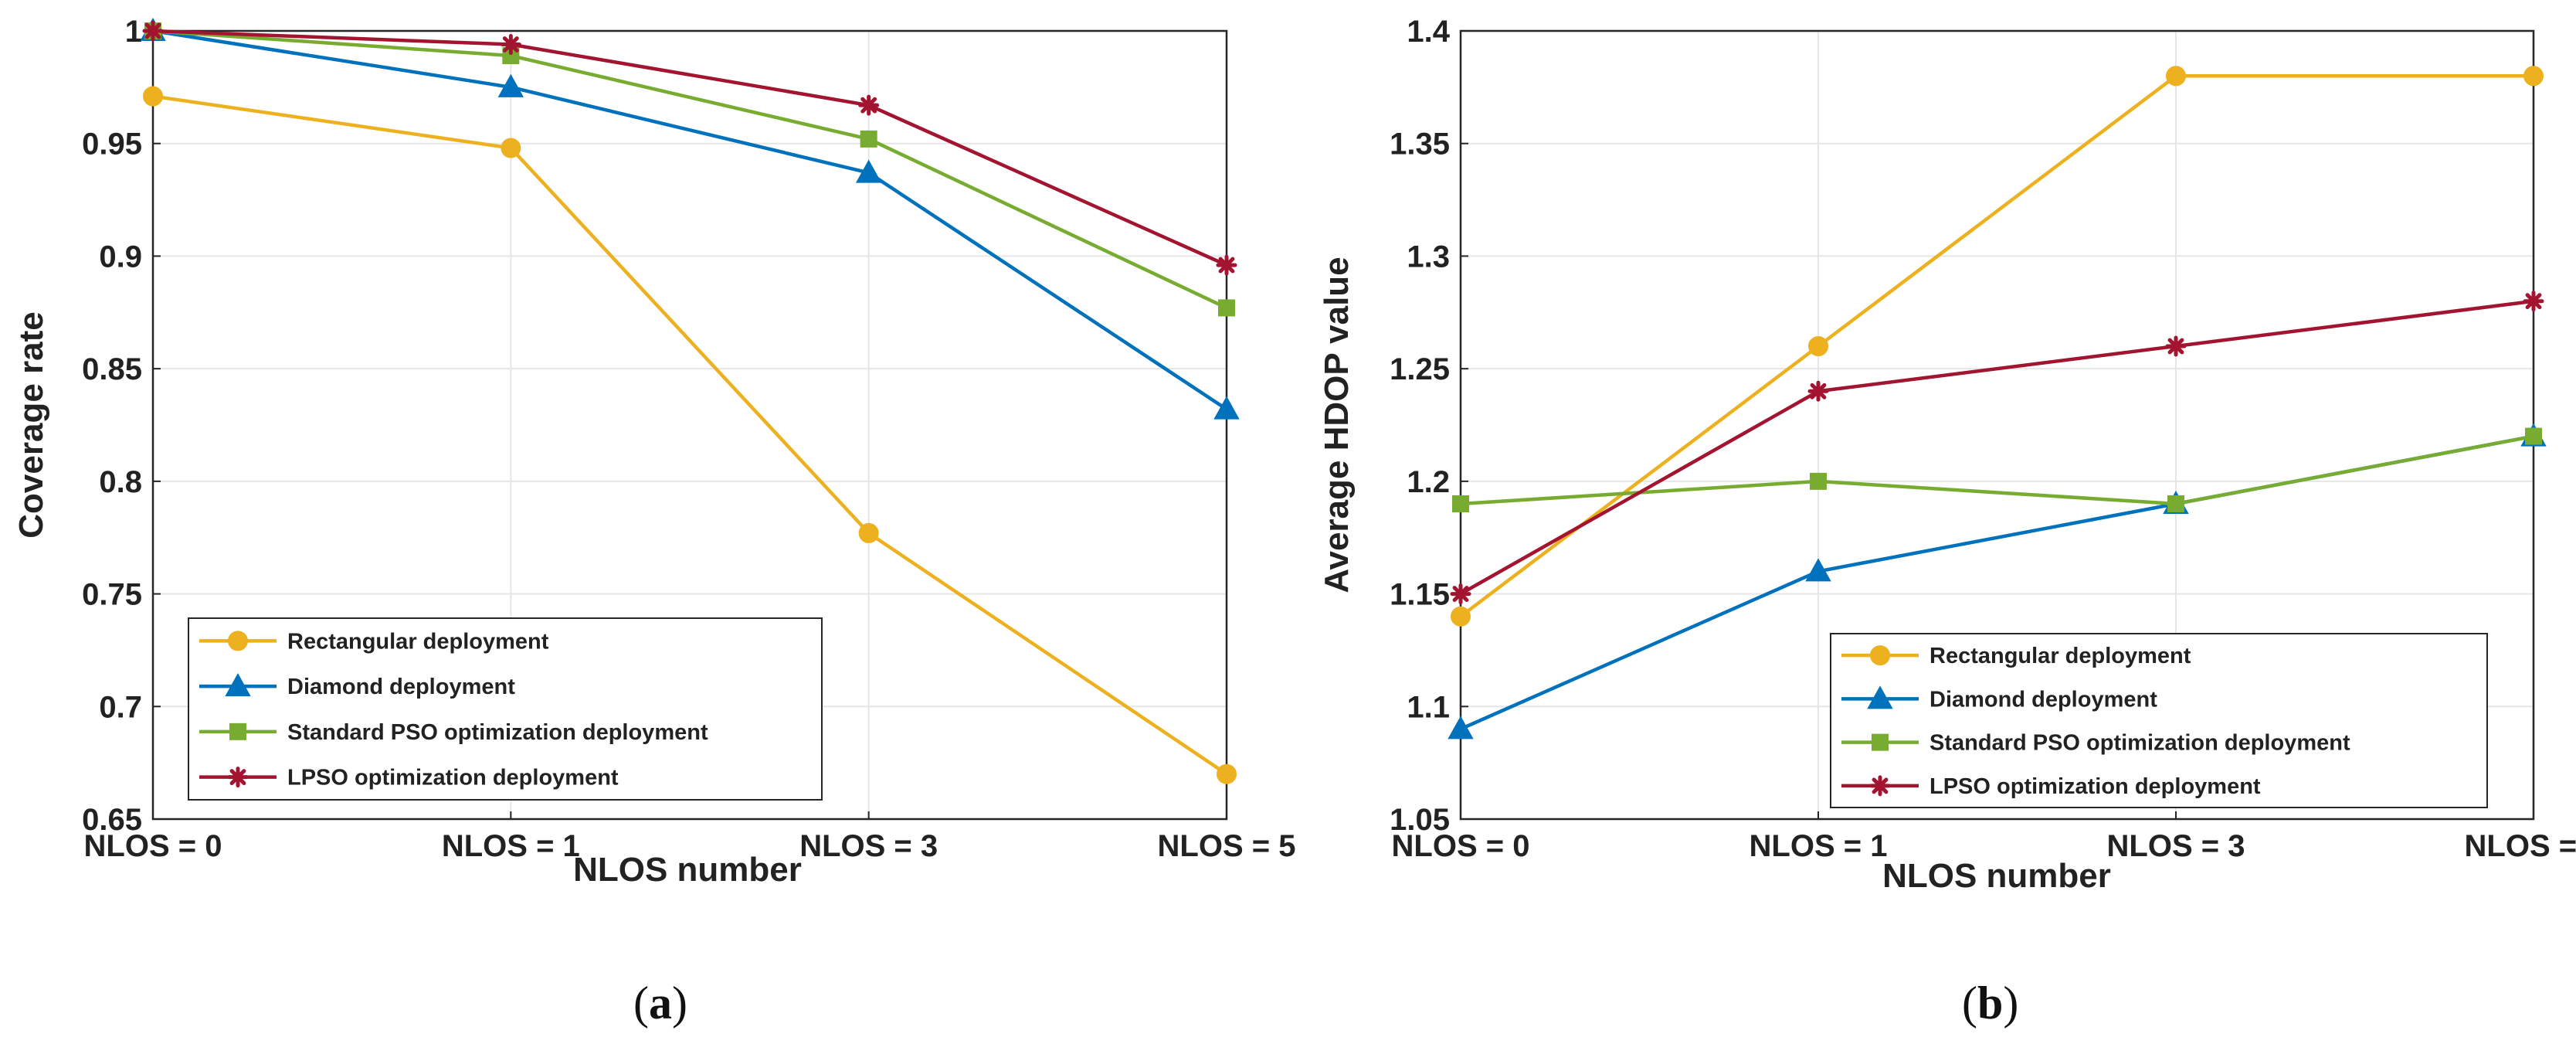  Describe the element at coordinates (112, 369) in the screenshot. I see `y-tick-label: 0.85` at that location.